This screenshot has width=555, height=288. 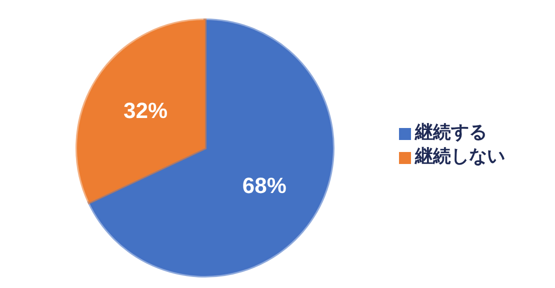 What do you see at coordinates (264, 185) in the screenshot?
I see `data-label: 68%` at bounding box center [264, 185].